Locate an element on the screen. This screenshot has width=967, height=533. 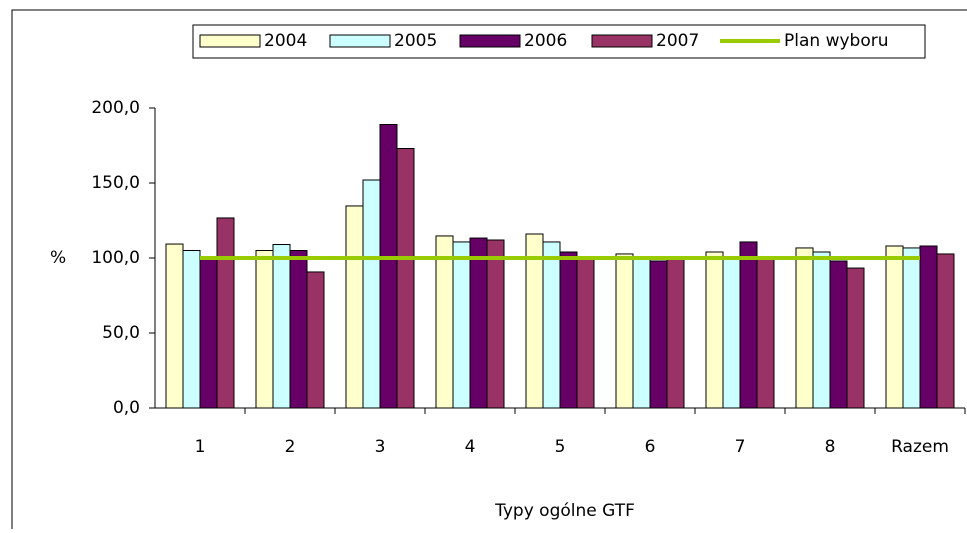
x-tick-label: 1 is located at coordinates (200, 447).